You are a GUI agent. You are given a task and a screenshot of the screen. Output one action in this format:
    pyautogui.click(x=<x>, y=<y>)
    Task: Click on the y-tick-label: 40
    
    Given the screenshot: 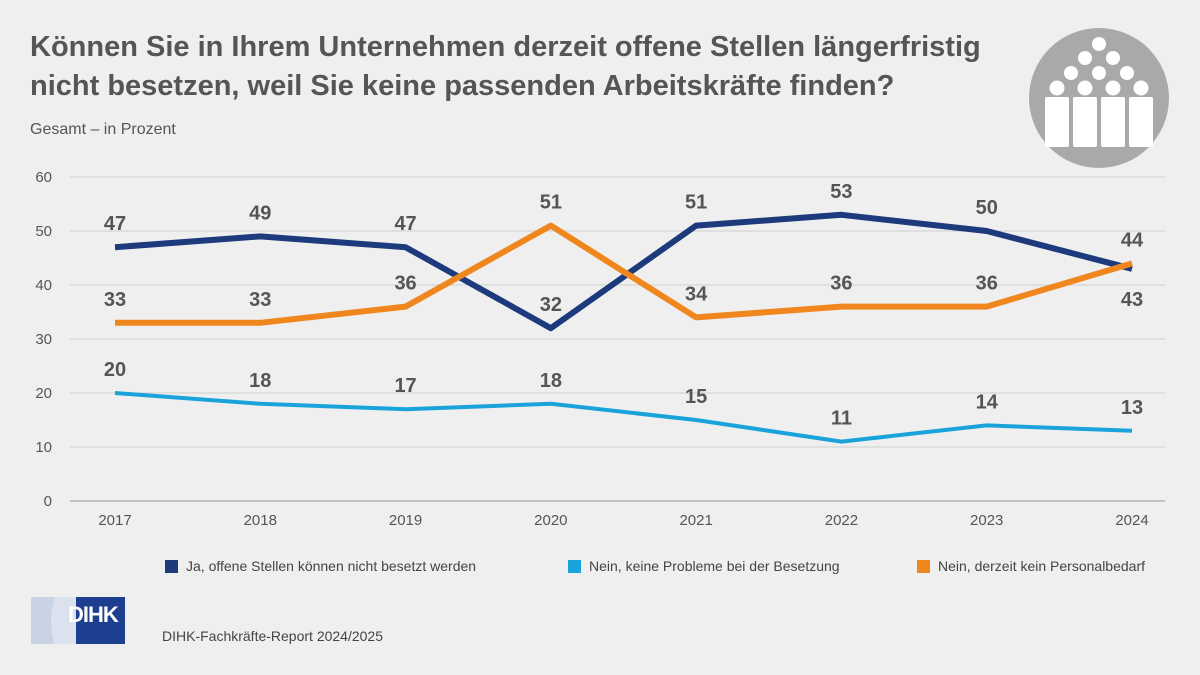 What is the action you would take?
    pyautogui.click(x=43, y=285)
    